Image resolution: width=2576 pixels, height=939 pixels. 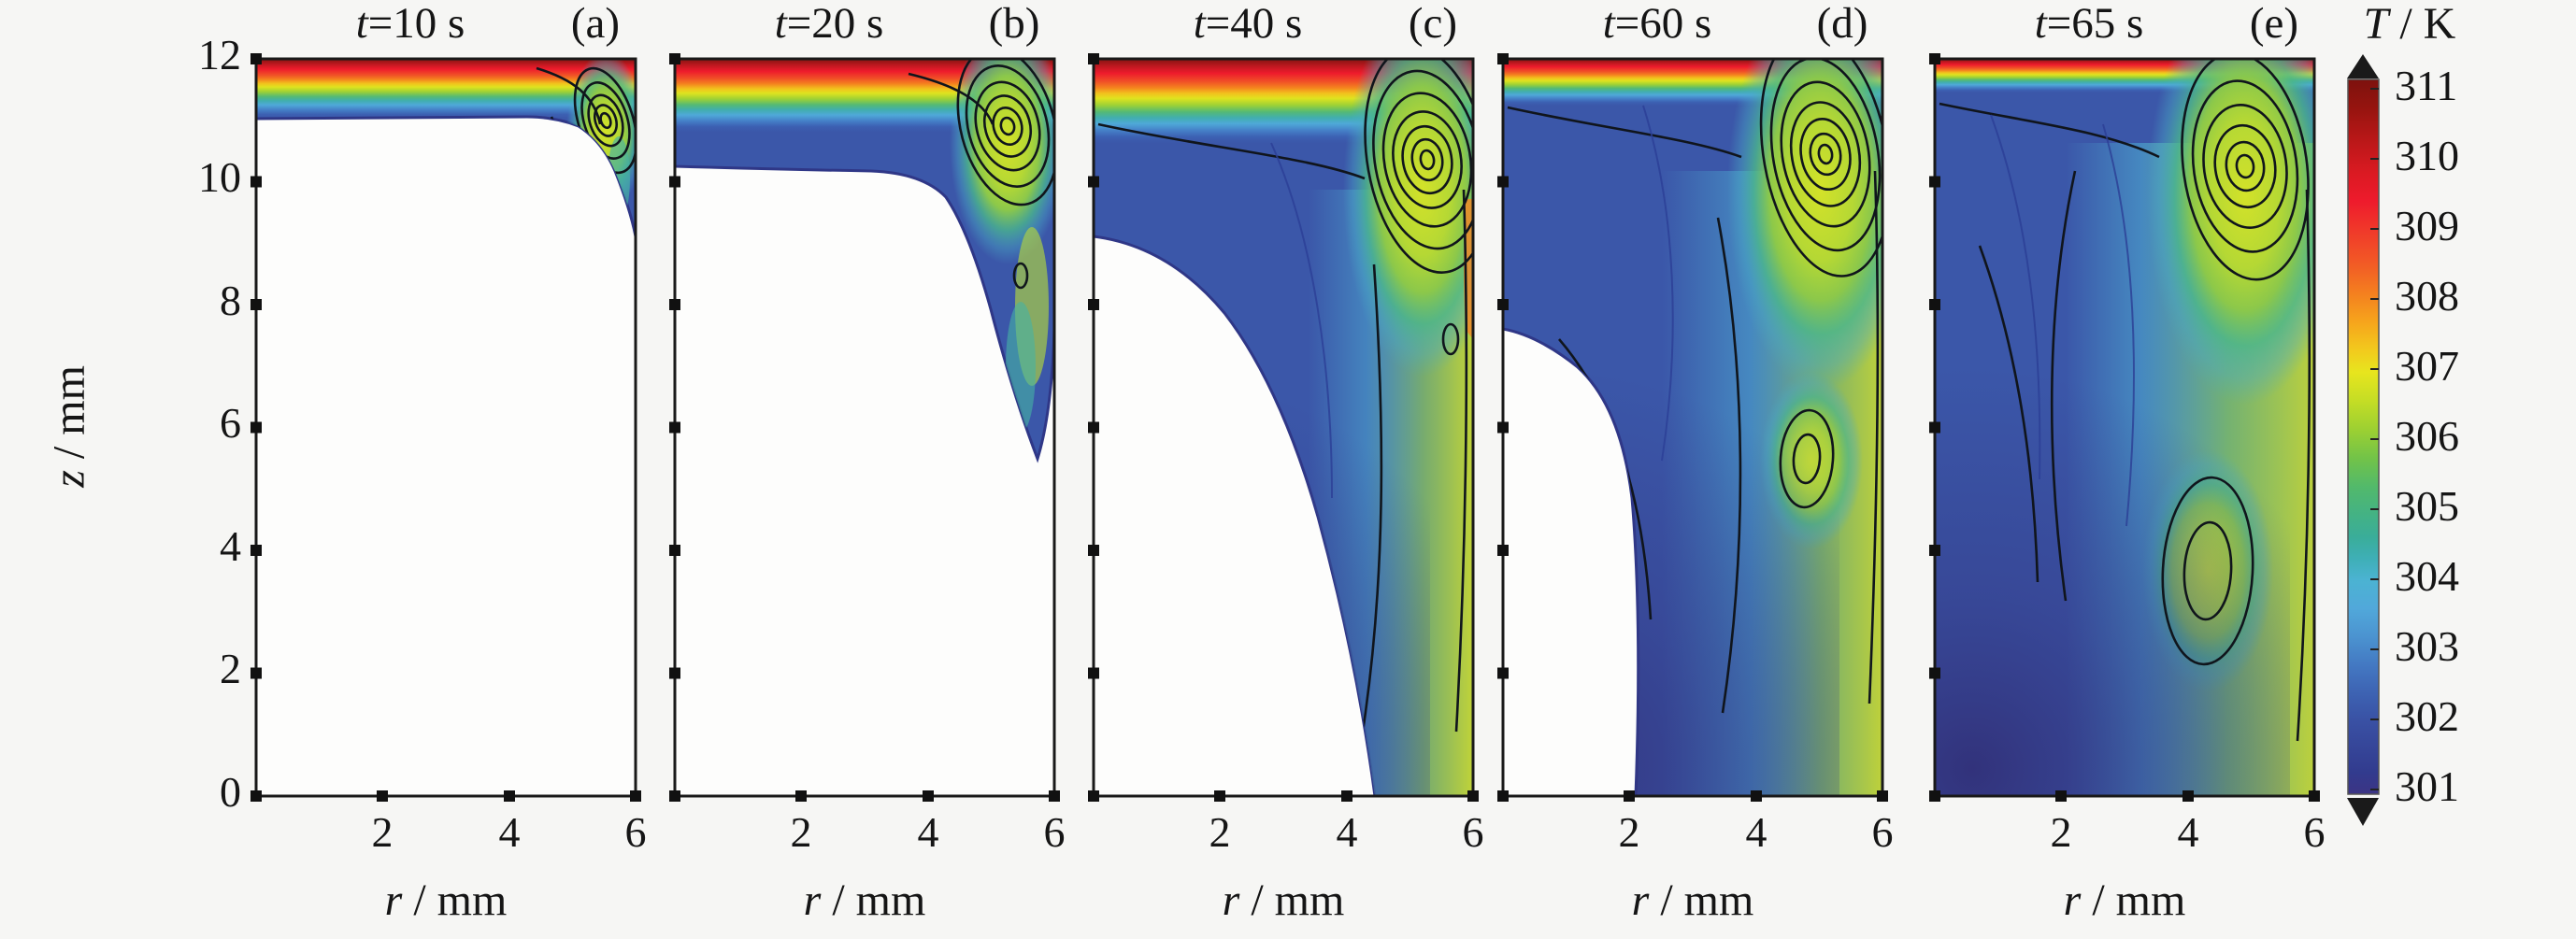 I want to click on panel-a-plot, so click(x=445, y=428).